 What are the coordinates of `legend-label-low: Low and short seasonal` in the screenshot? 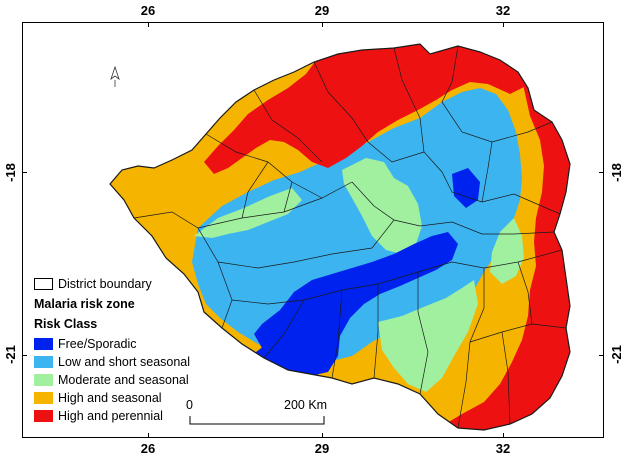 It's located at (124, 362).